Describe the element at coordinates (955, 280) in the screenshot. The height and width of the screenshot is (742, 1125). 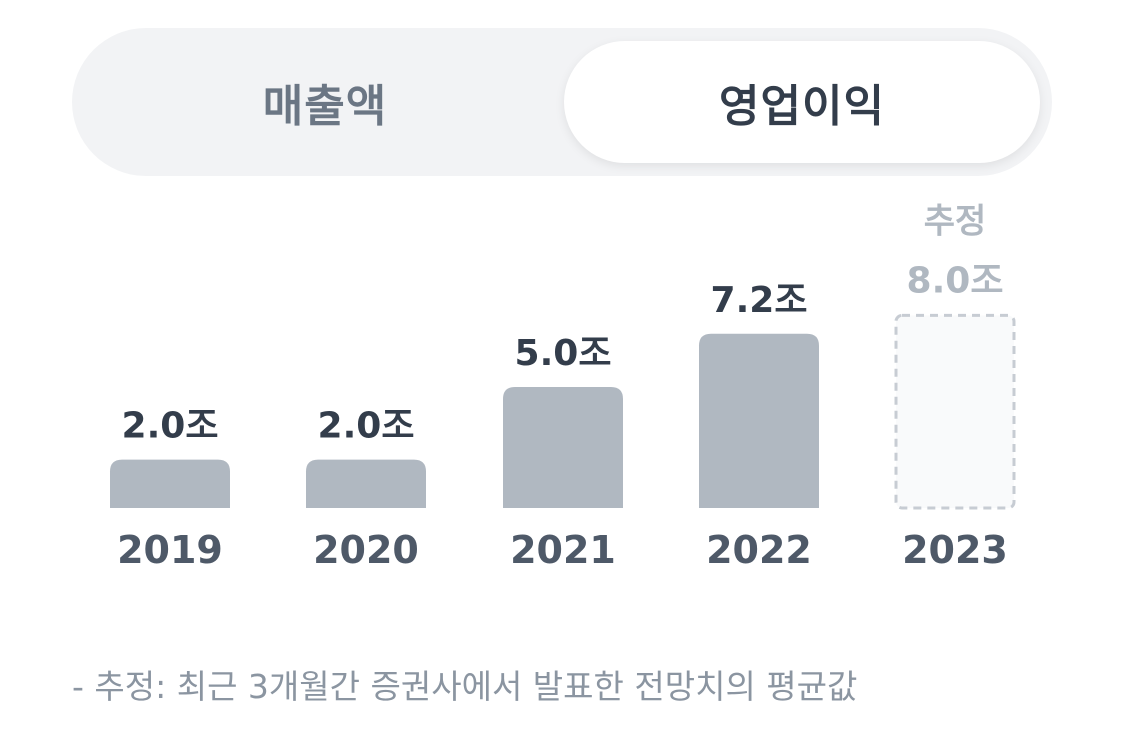
I see `value-label-2023: 8.0조` at that location.